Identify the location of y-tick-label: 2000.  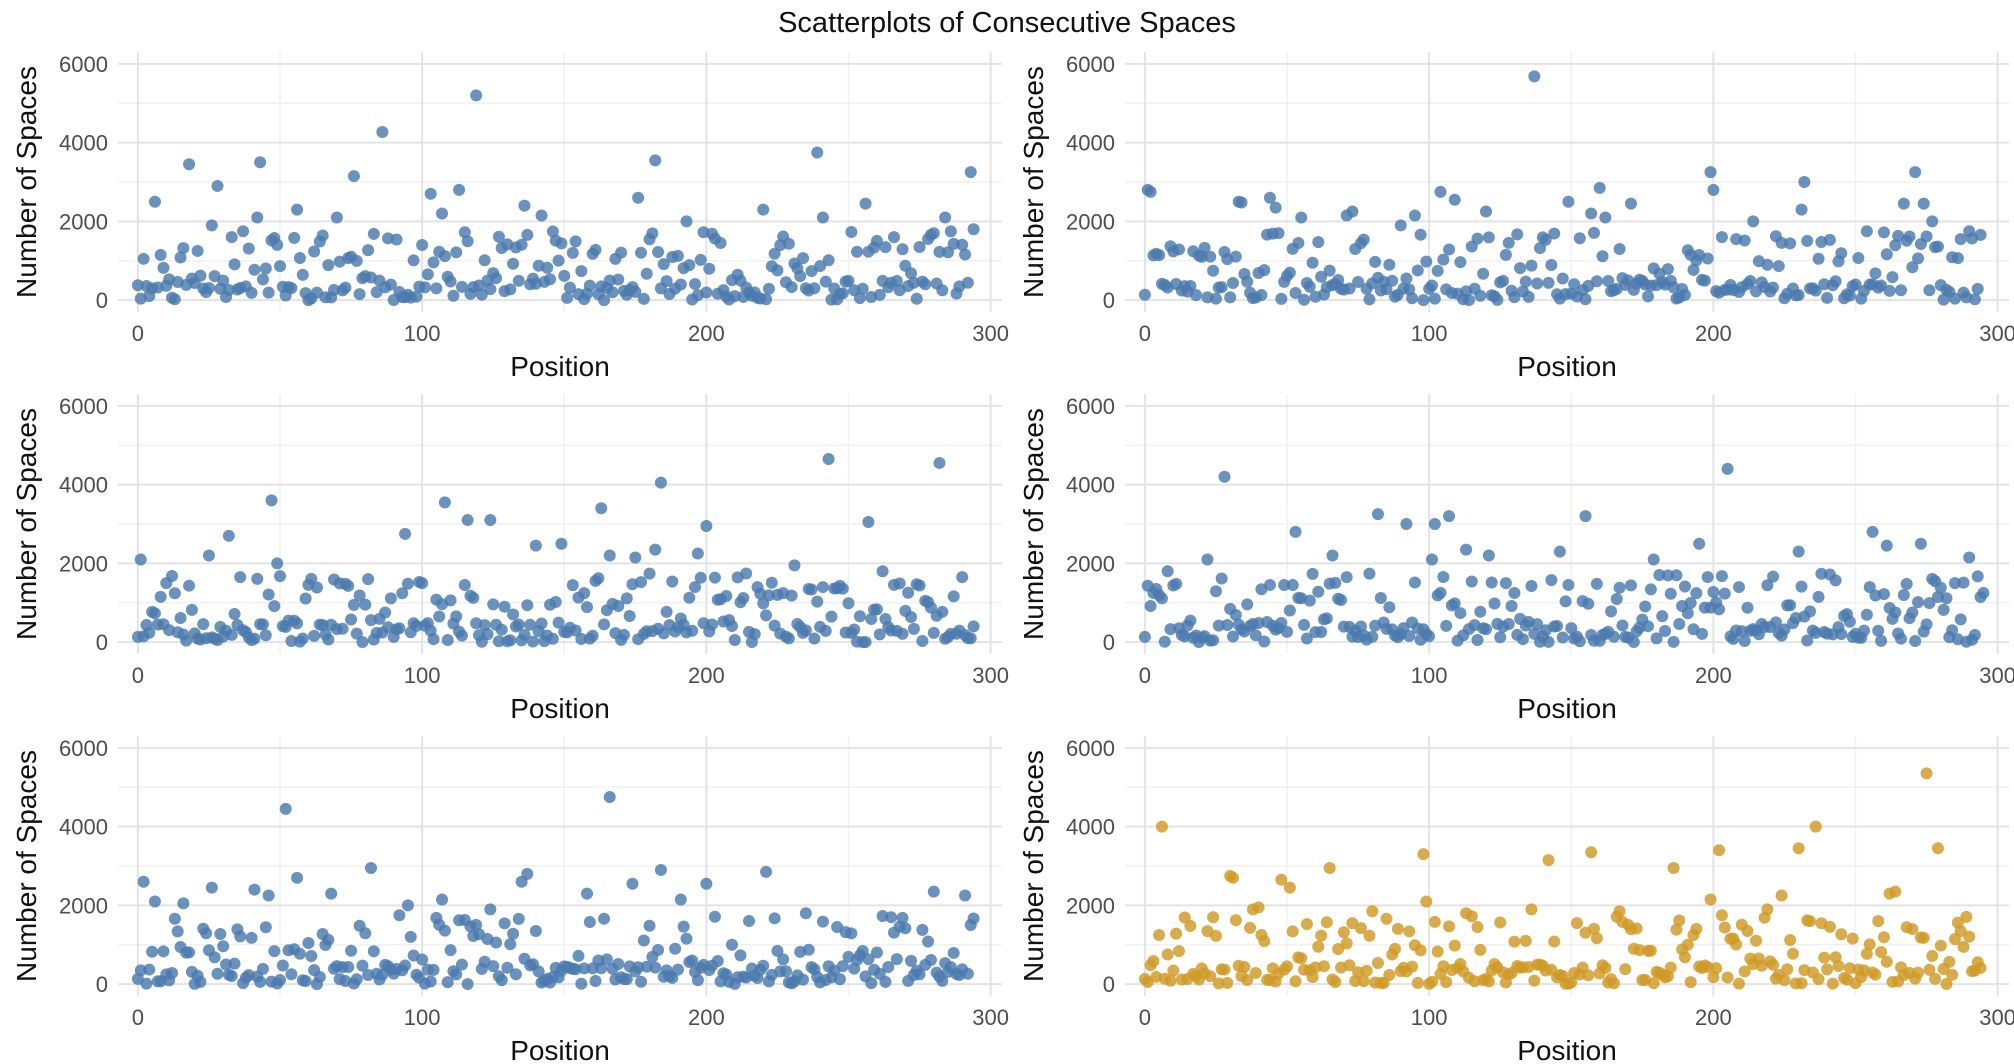
(83, 221).